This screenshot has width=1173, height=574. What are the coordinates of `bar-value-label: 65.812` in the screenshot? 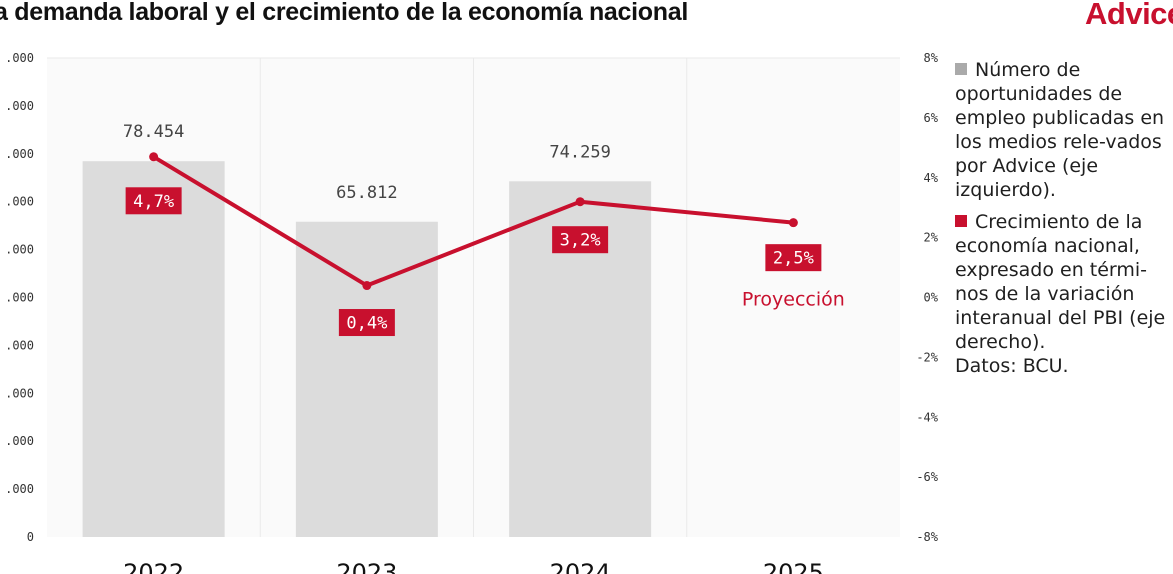 It's located at (366, 193).